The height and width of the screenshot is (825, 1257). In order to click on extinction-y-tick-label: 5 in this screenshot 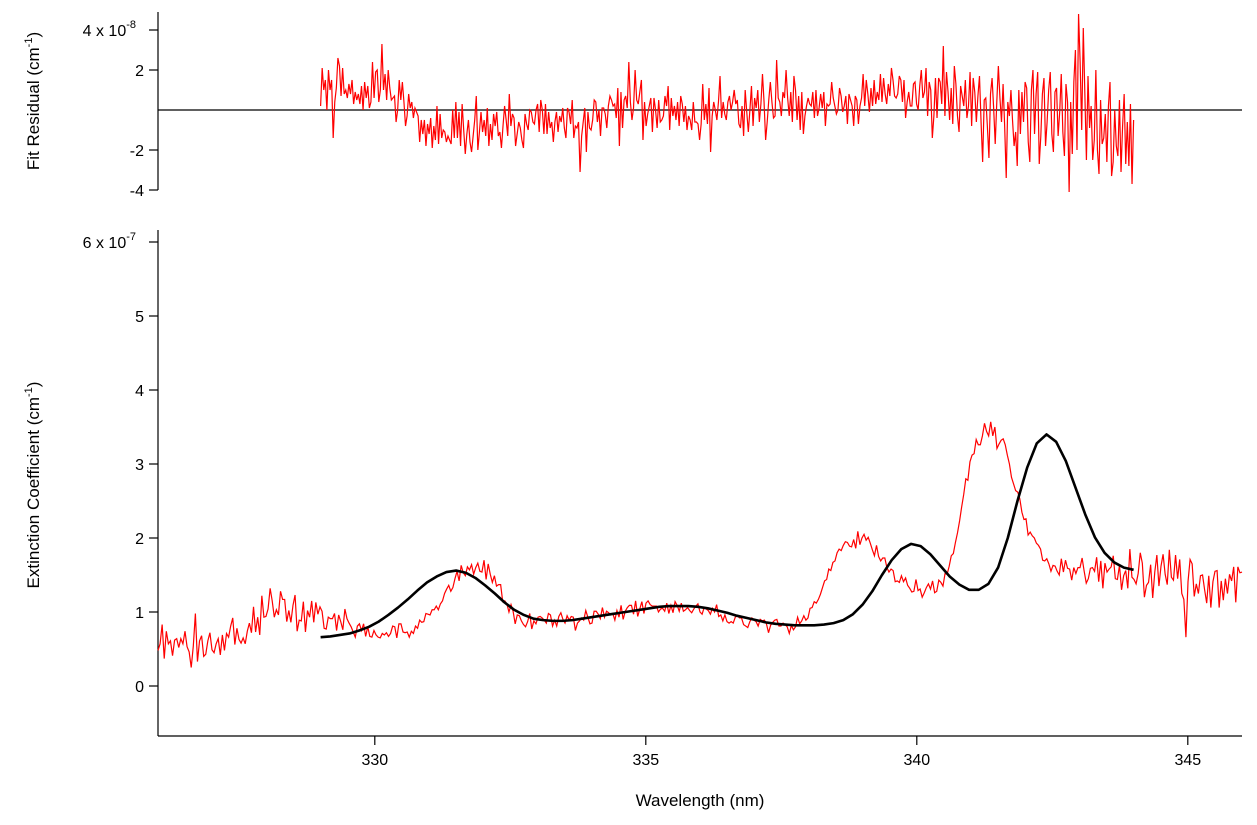, I will do `click(139, 317)`.